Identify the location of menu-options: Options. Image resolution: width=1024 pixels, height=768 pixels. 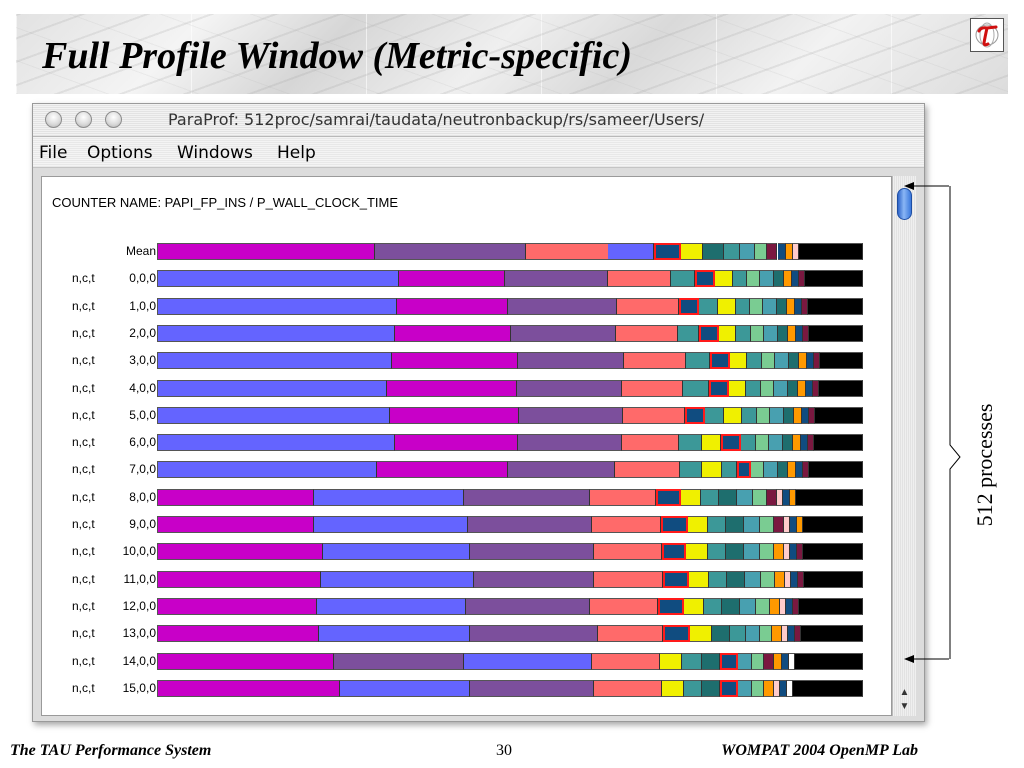
(120, 153).